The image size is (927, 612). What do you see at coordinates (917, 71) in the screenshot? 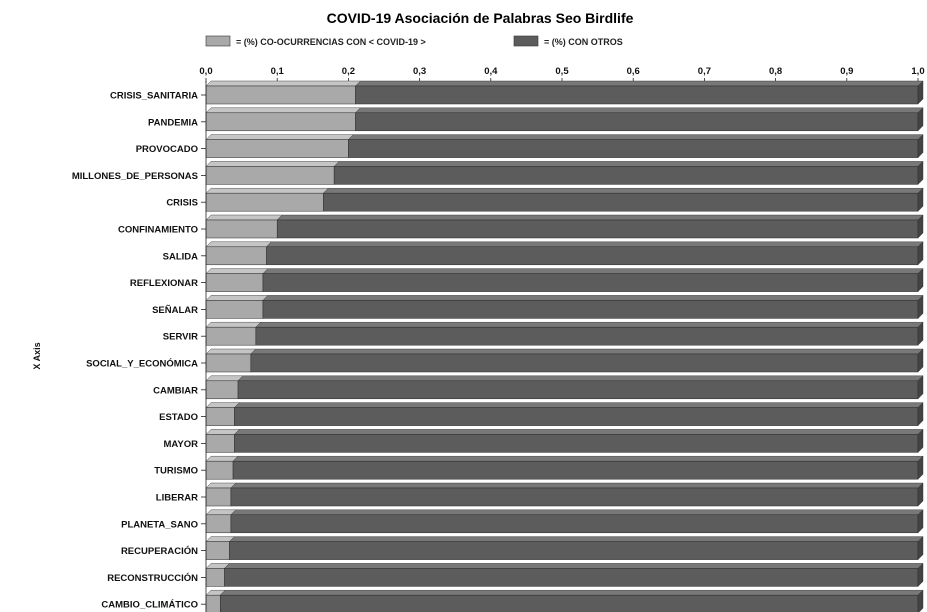
I see `x-tick-label: 1,0` at bounding box center [917, 71].